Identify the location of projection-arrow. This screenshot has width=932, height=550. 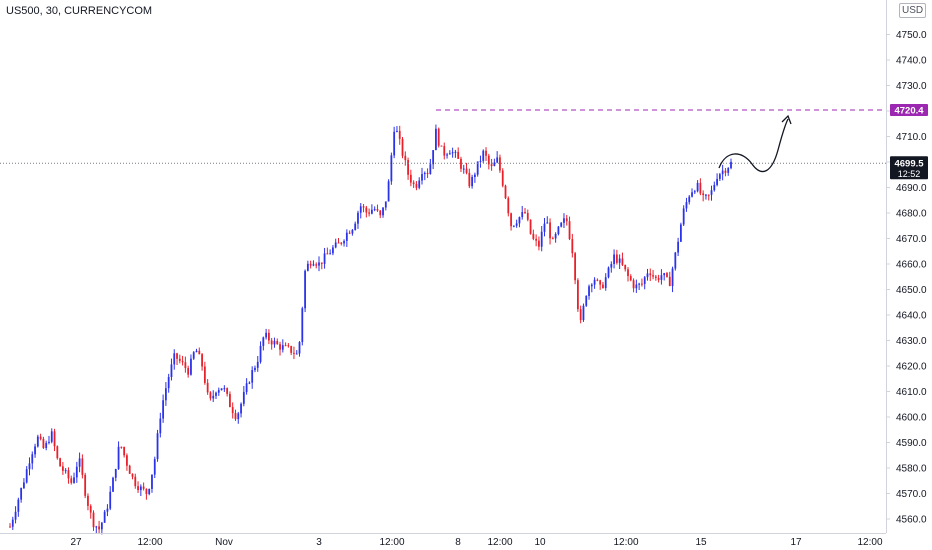
(753, 145).